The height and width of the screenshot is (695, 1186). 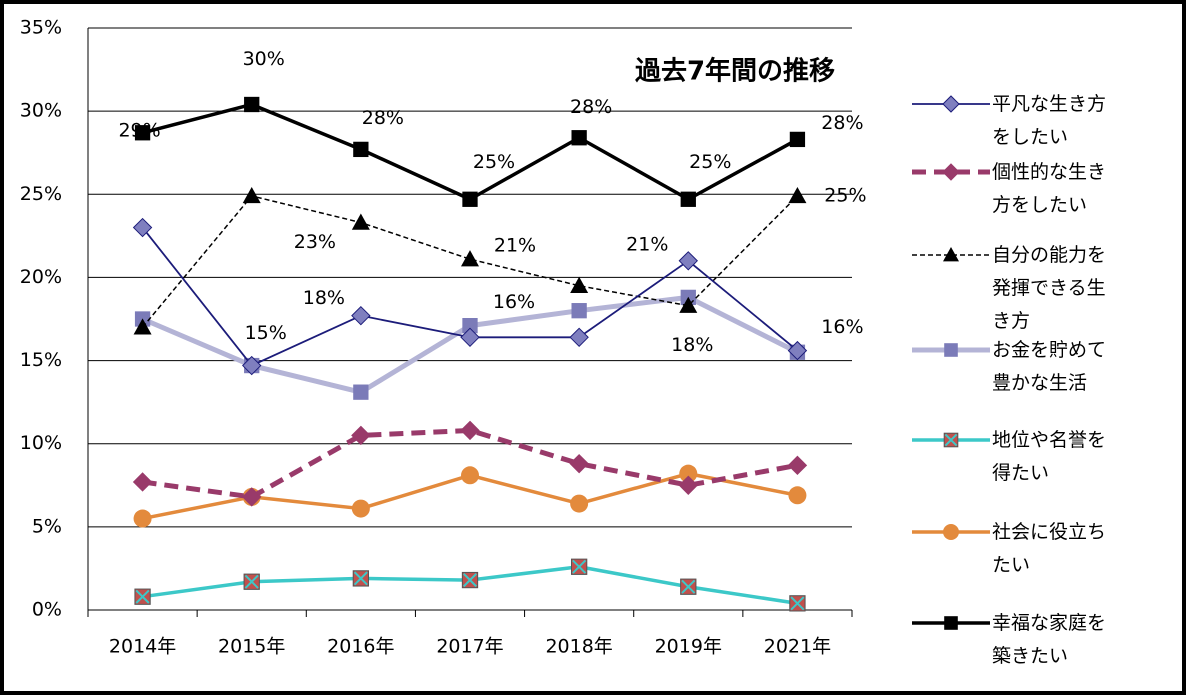 What do you see at coordinates (735, 71) in the screenshot?
I see `chart-title: 過去7年間の推移` at bounding box center [735, 71].